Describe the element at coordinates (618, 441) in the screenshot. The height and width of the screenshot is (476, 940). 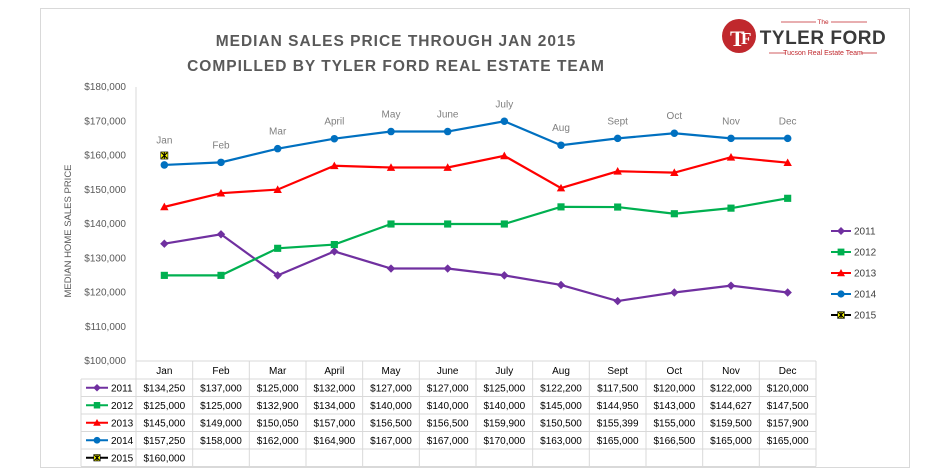
I see `table-cell-2014-8: $165,000` at that location.